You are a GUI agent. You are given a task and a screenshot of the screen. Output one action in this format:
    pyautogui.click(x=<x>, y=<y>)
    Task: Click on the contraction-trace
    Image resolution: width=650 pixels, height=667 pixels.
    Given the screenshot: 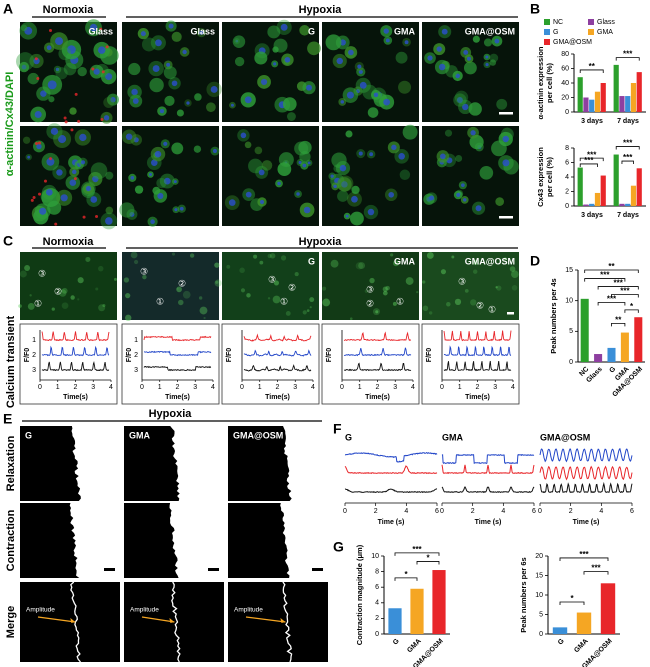 What is the action you would take?
    pyautogui.click(x=391, y=470)
    